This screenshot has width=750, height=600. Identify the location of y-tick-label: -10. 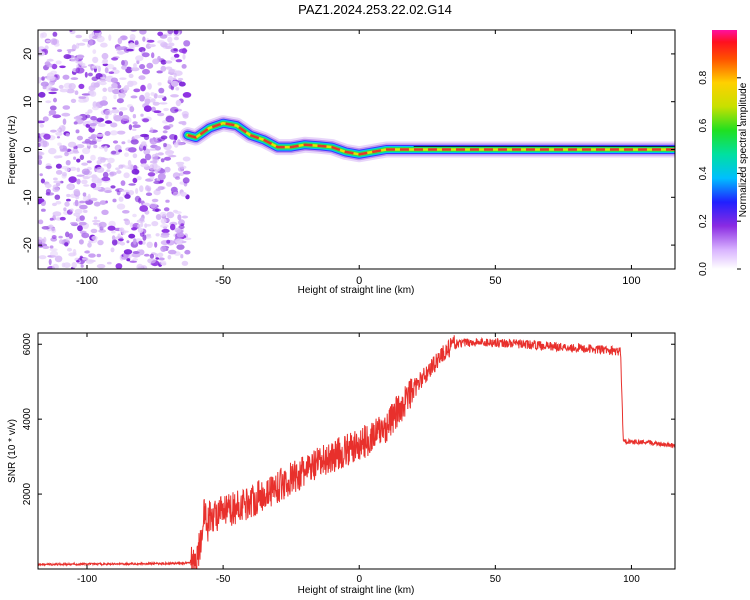
(28, 197).